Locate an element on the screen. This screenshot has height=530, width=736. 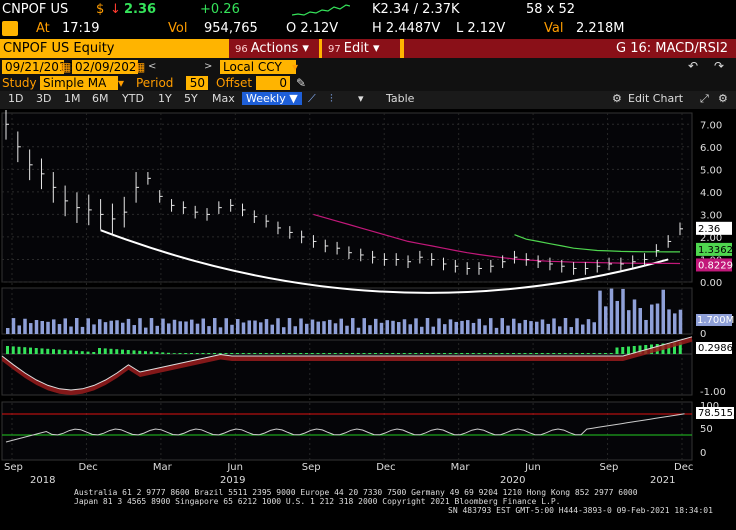
year-label: 2018 is located at coordinates (42, 480).